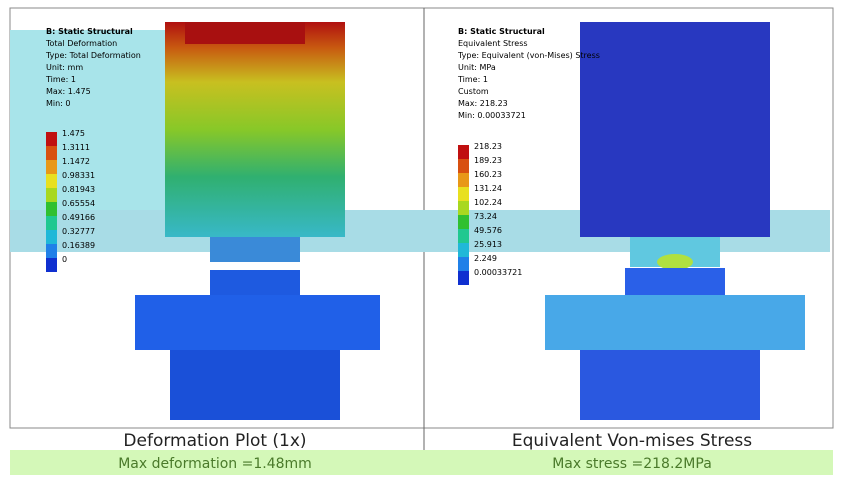 The height and width of the screenshot is (479, 843). What do you see at coordinates (493, 43) in the screenshot?
I see `header-name: Equivalent Stress` at bounding box center [493, 43].